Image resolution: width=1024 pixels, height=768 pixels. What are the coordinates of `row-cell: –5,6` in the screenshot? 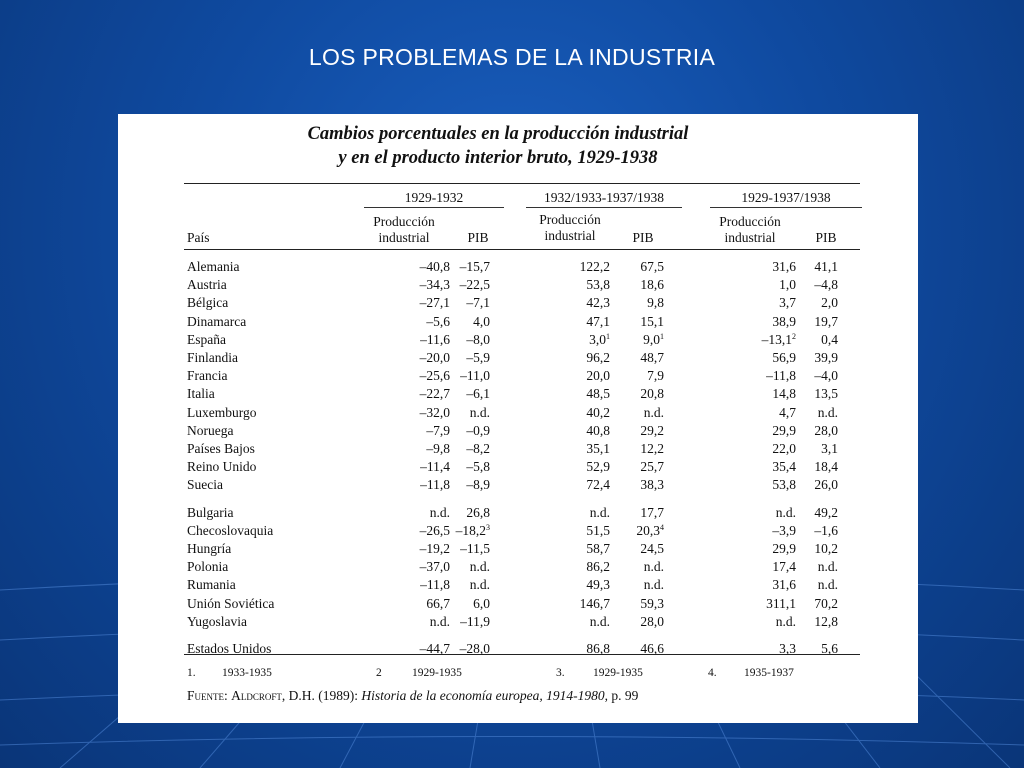 It's located at (438, 321).